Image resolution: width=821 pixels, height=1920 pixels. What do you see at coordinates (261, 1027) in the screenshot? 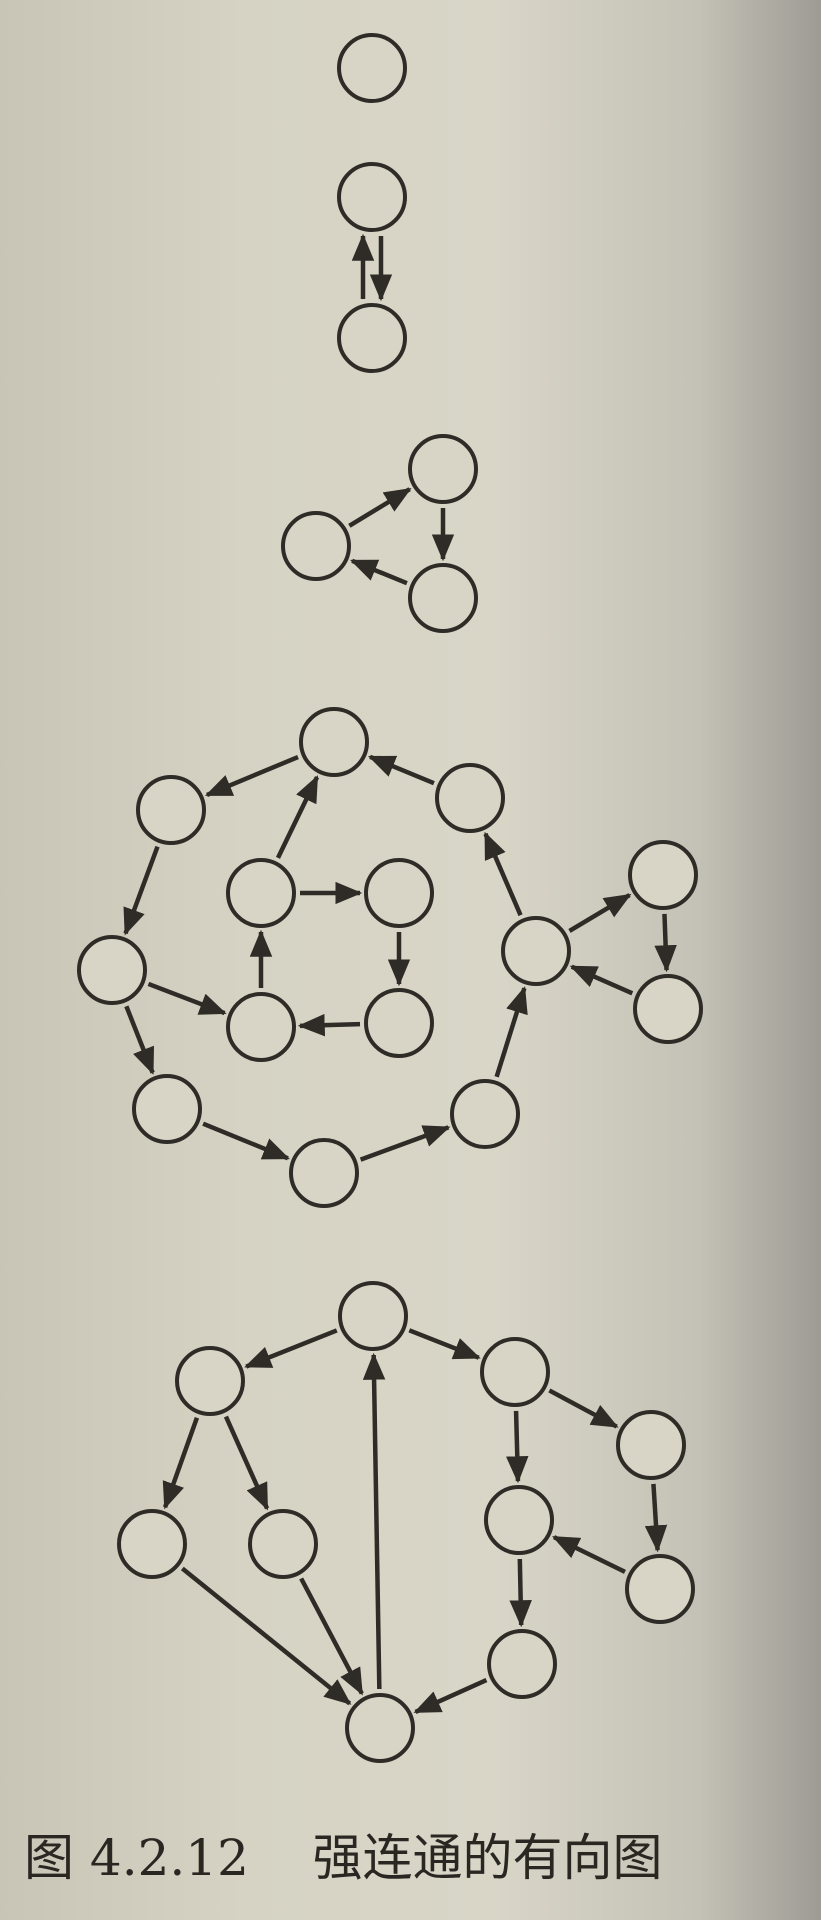
I see `vertex-ibl` at bounding box center [261, 1027].